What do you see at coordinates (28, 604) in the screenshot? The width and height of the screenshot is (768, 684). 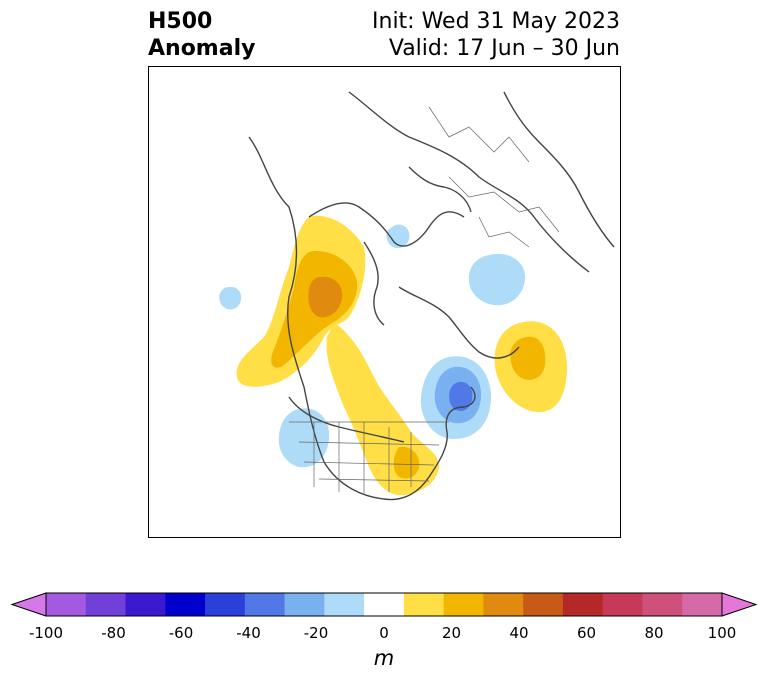 I see `colorbar-arrow-left` at bounding box center [28, 604].